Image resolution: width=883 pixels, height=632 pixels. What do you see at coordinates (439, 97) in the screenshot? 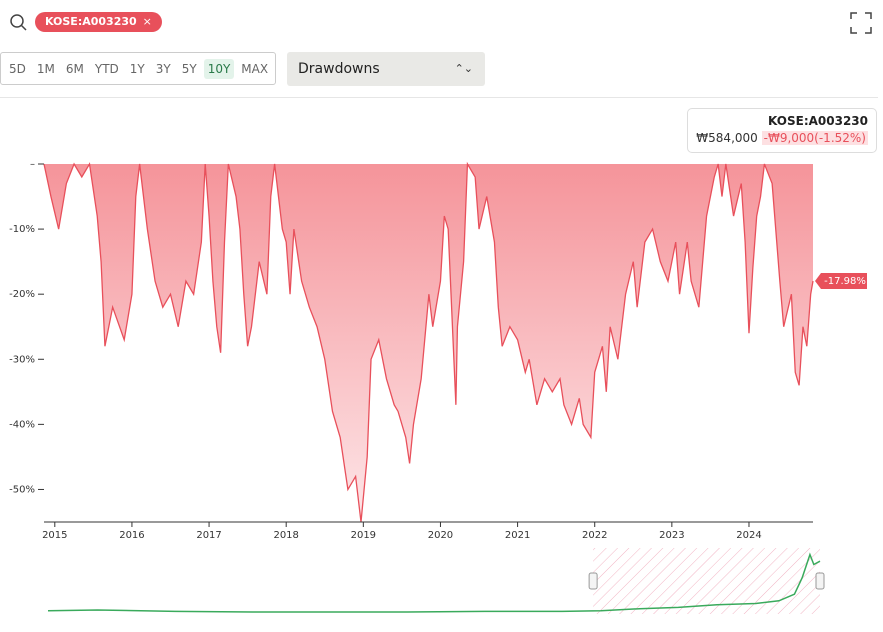
I see `divider` at bounding box center [439, 97].